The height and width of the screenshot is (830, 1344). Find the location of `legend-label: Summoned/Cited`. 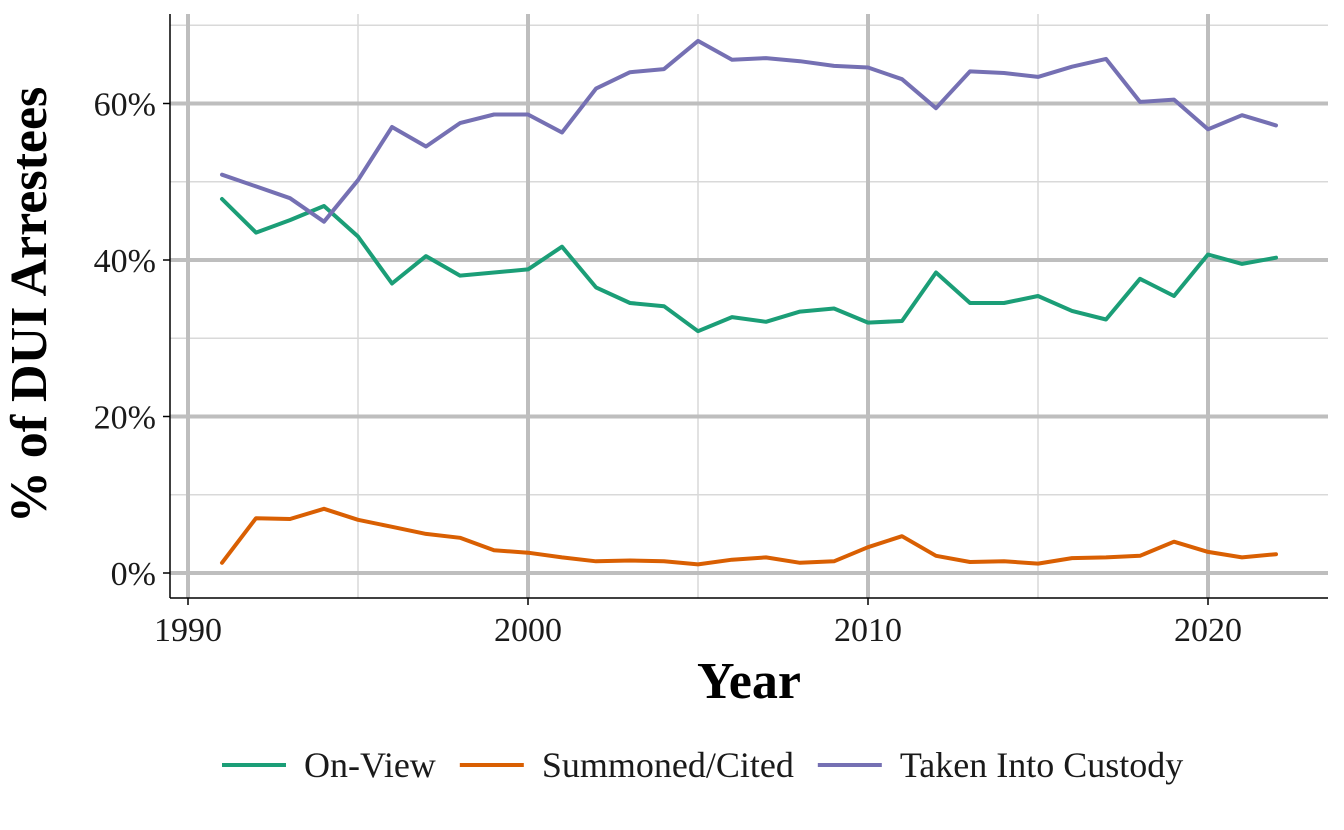

legend-label: Summoned/Cited is located at coordinates (668, 765).